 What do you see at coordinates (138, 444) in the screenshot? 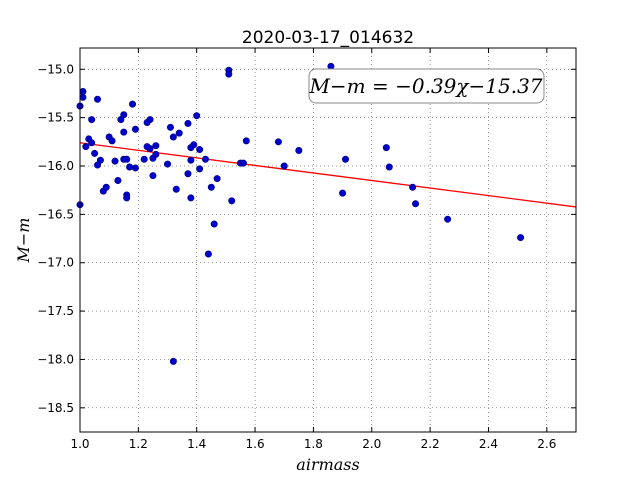
I see `x-tick-label: 1.2` at bounding box center [138, 444].